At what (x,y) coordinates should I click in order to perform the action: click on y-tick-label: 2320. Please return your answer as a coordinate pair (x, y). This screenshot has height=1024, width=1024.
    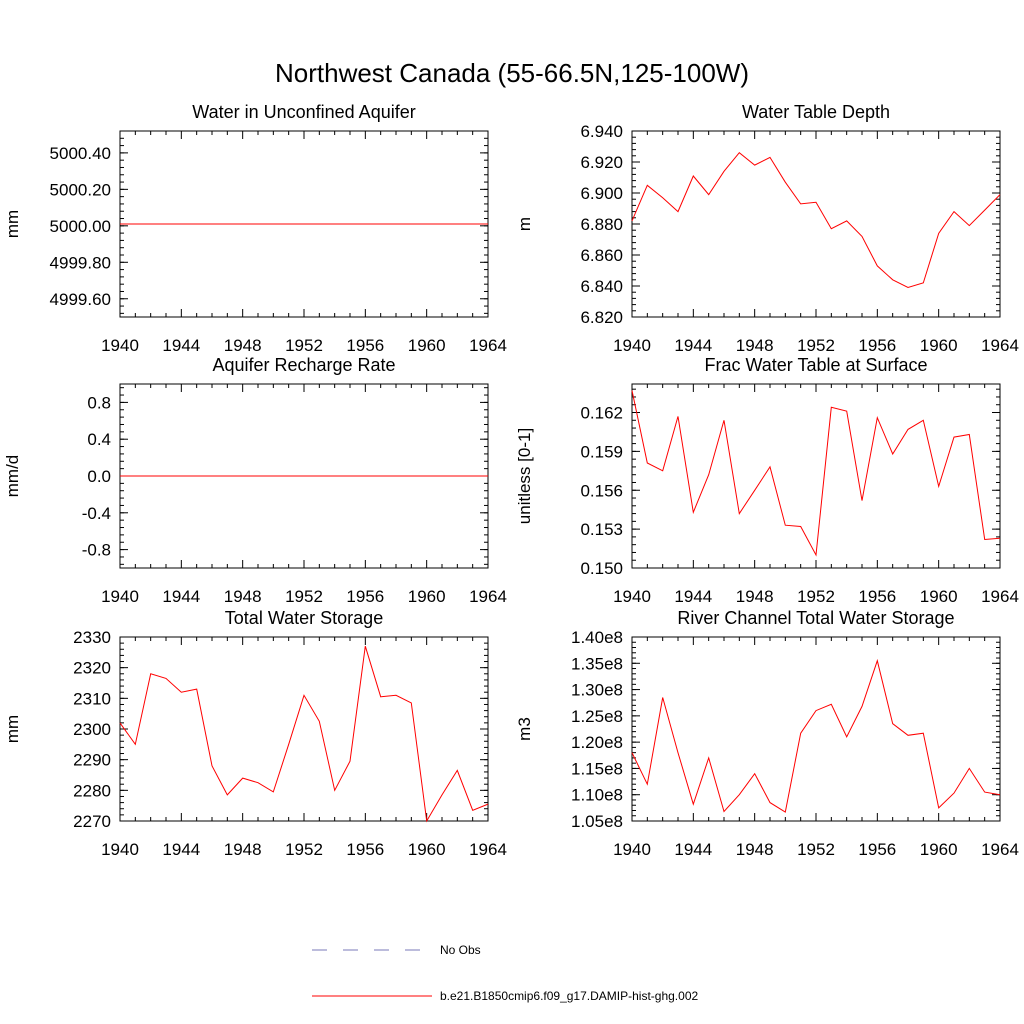
    Looking at the image, I should click on (92, 668).